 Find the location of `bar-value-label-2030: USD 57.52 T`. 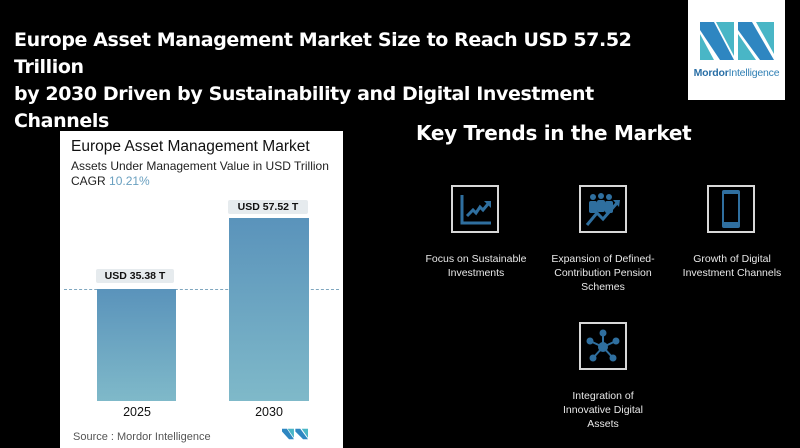

bar-value-label-2030: USD 57.52 T is located at coordinates (268, 207).